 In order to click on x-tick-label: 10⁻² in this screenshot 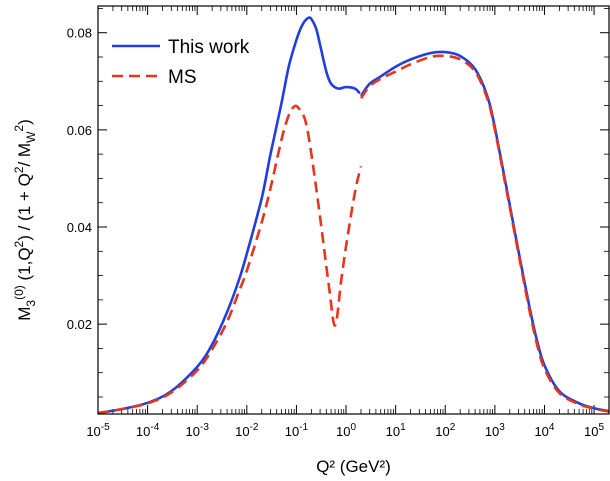, I will do `click(247, 430)`.